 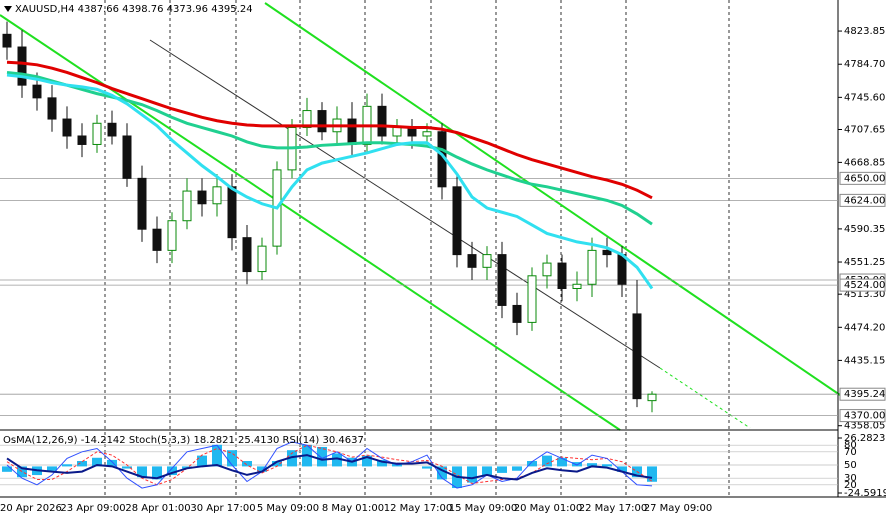 I want to click on level-label: 4624.00, so click(x=864, y=200).